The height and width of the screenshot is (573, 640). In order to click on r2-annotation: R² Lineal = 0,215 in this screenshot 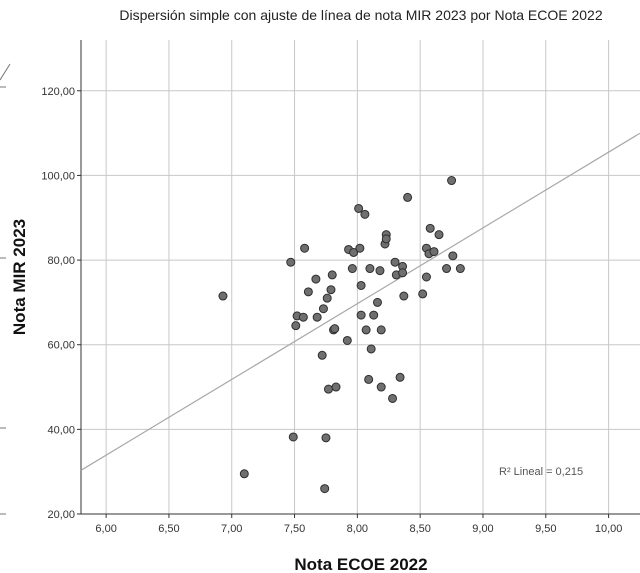, I will do `click(541, 472)`.